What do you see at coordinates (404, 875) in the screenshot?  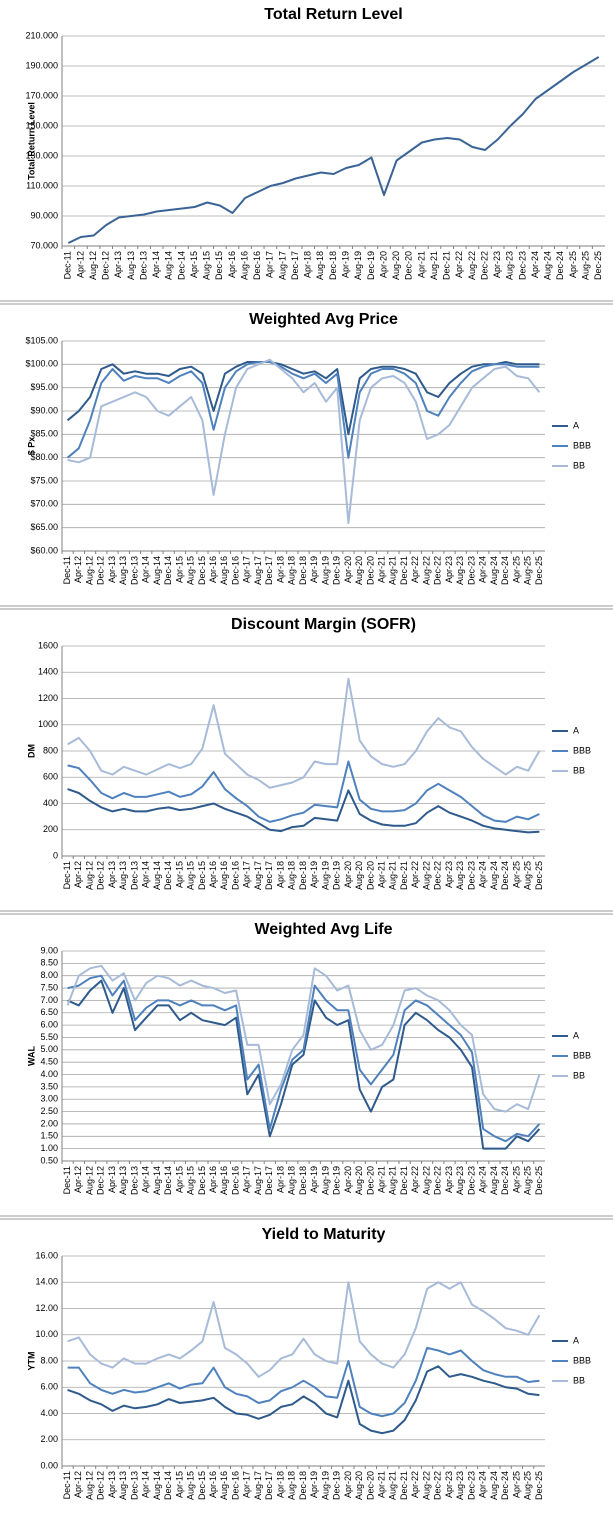 I see `x-tick-label: Dec-21` at bounding box center [404, 875].